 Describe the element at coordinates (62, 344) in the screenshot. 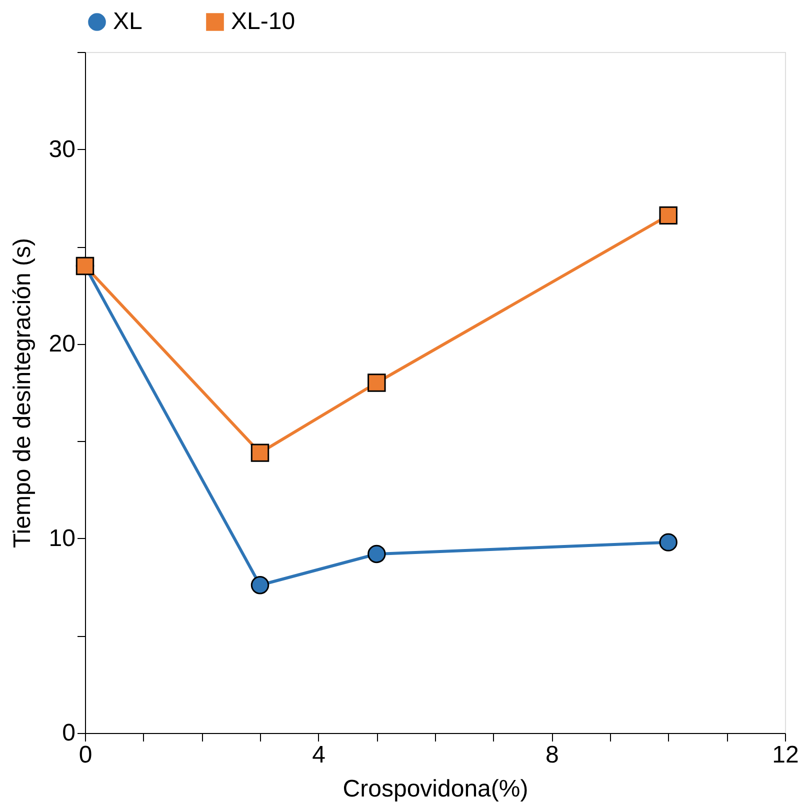

I see `y-tick-label: 20` at that location.